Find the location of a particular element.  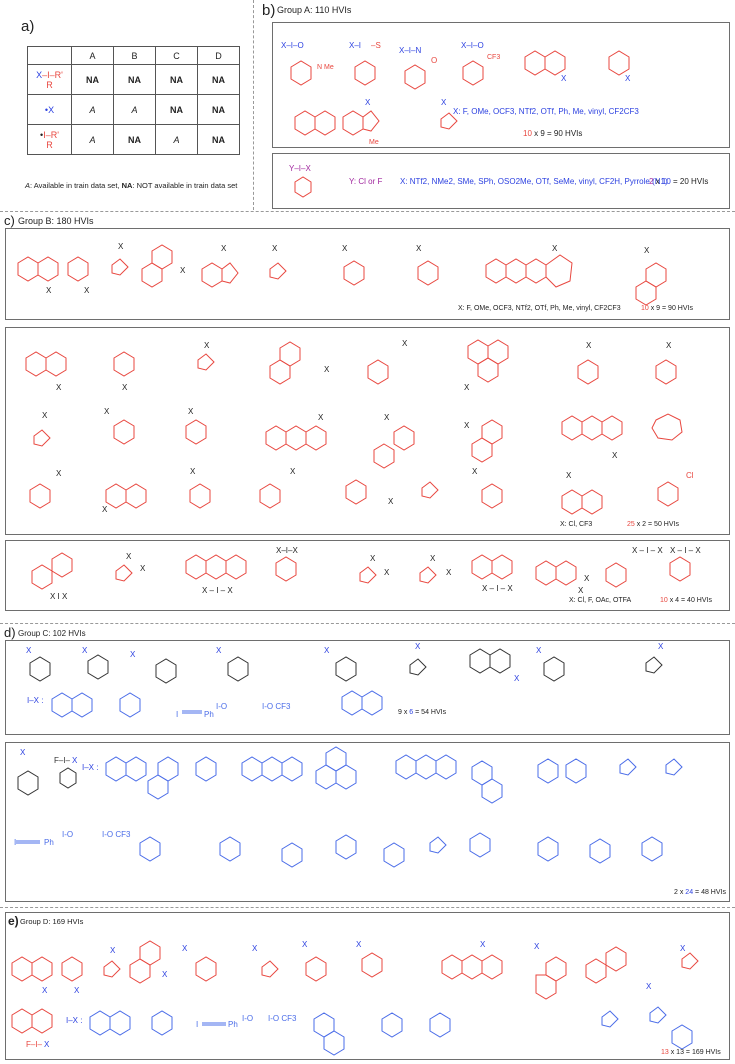

svg-text: X–I–N is located at coordinates (410, 50).